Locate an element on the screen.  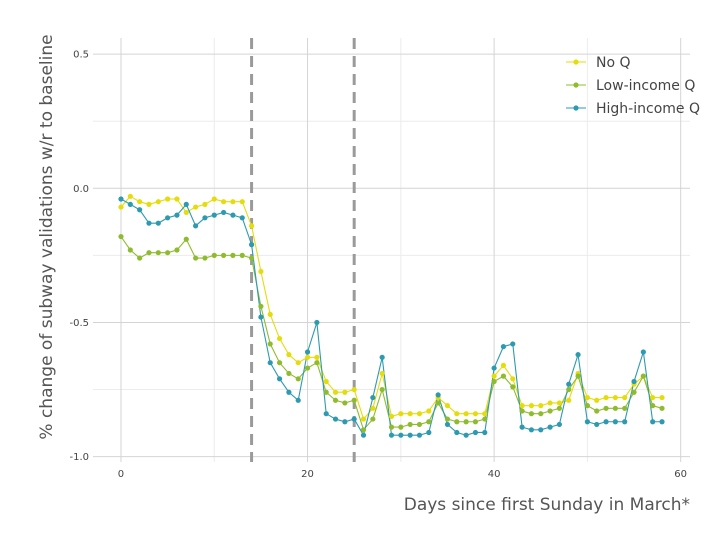
x-tick-label: 40 is located at coordinates (494, 474).